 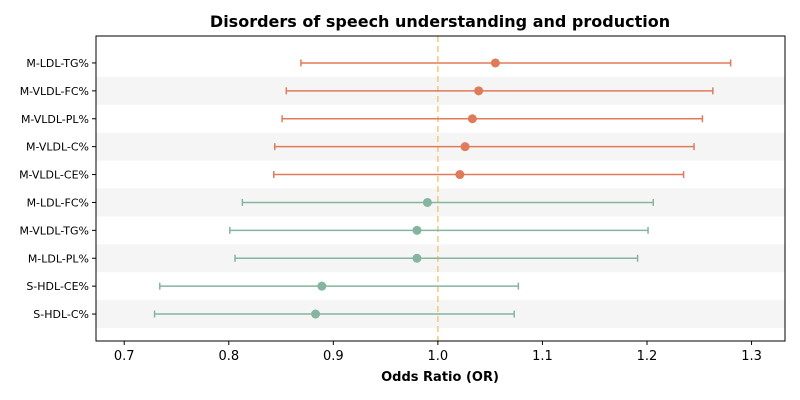 What do you see at coordinates (58, 258) in the screenshot?
I see `y-tick-label: M-LDL-PL%` at bounding box center [58, 258].